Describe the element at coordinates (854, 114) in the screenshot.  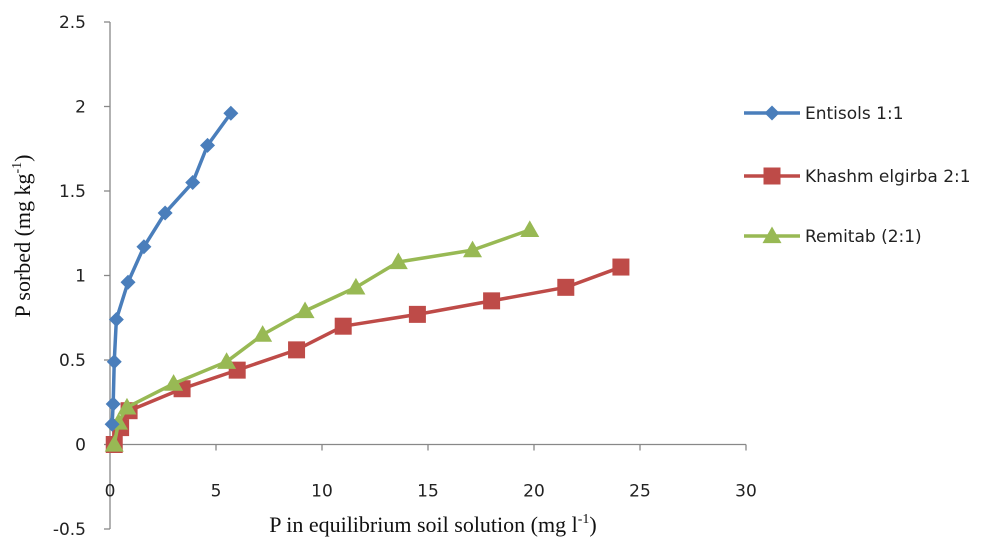
I see `legend-label: Entisols 1:1` at that location.